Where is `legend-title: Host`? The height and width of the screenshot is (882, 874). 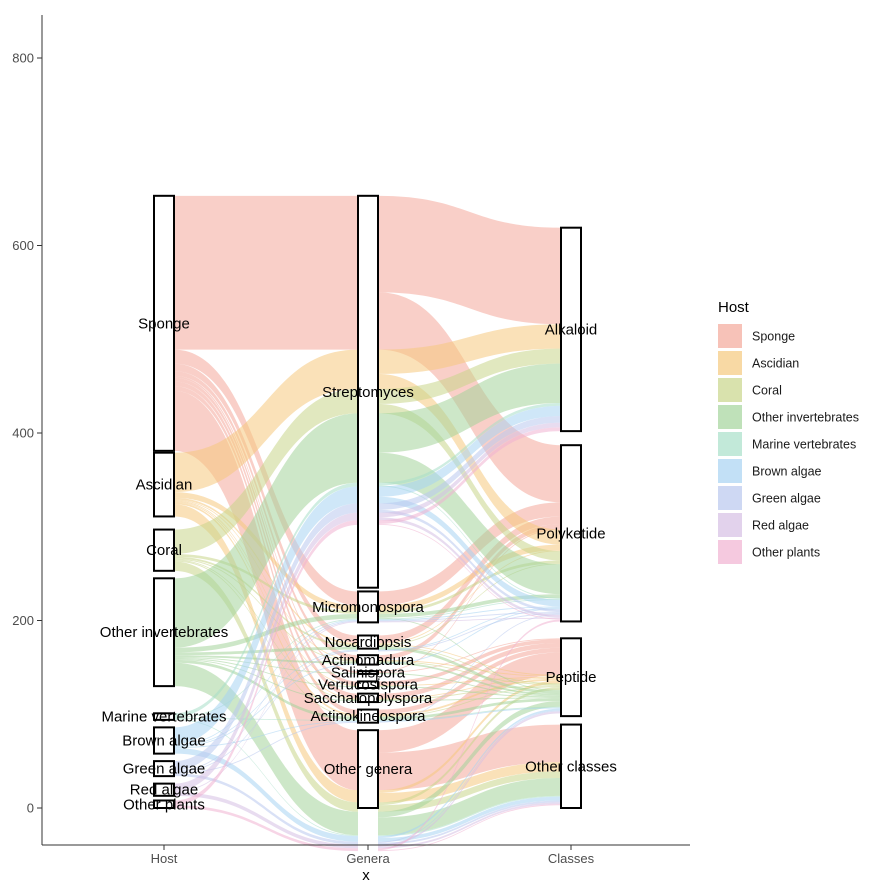
legend-title: Host is located at coordinates (734, 307).